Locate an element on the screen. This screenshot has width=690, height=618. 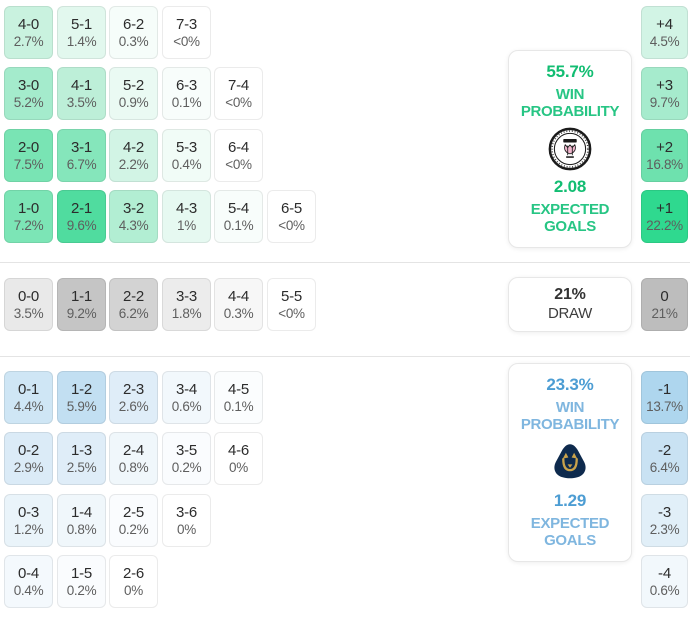
score-cell-1-5: 1-5 0.2% is located at coordinates (81, 581).